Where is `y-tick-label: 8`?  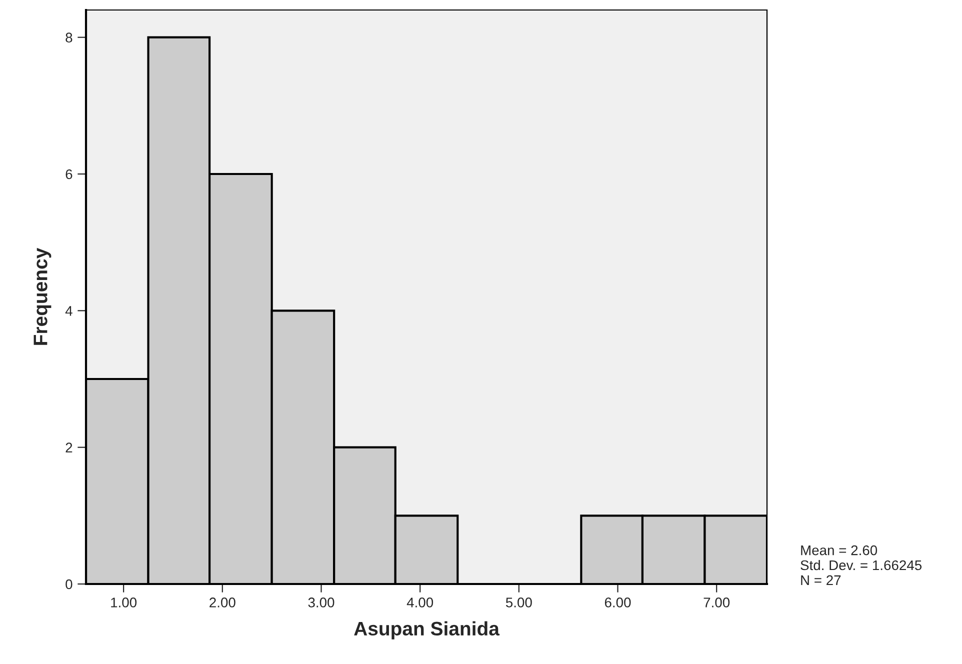
y-tick-label: 8 is located at coordinates (69, 37).